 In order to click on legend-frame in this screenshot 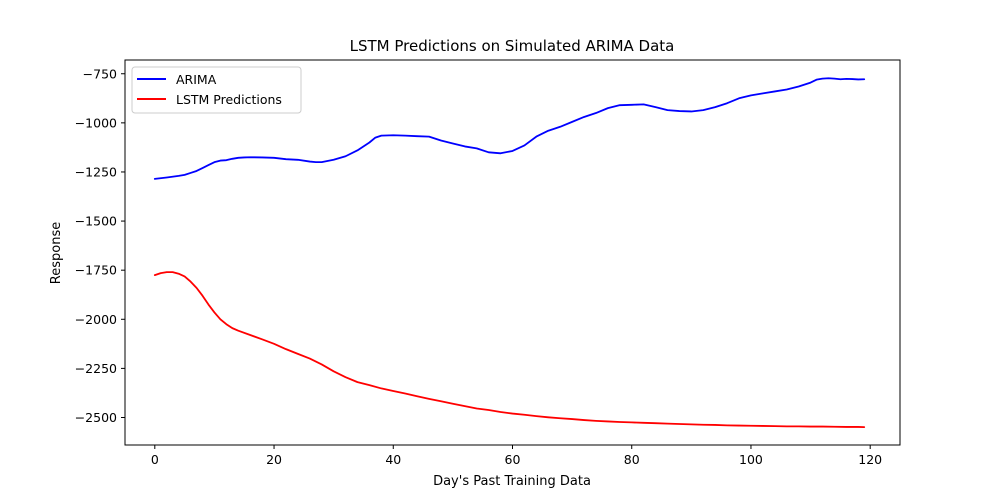, I will do `click(216, 90)`.